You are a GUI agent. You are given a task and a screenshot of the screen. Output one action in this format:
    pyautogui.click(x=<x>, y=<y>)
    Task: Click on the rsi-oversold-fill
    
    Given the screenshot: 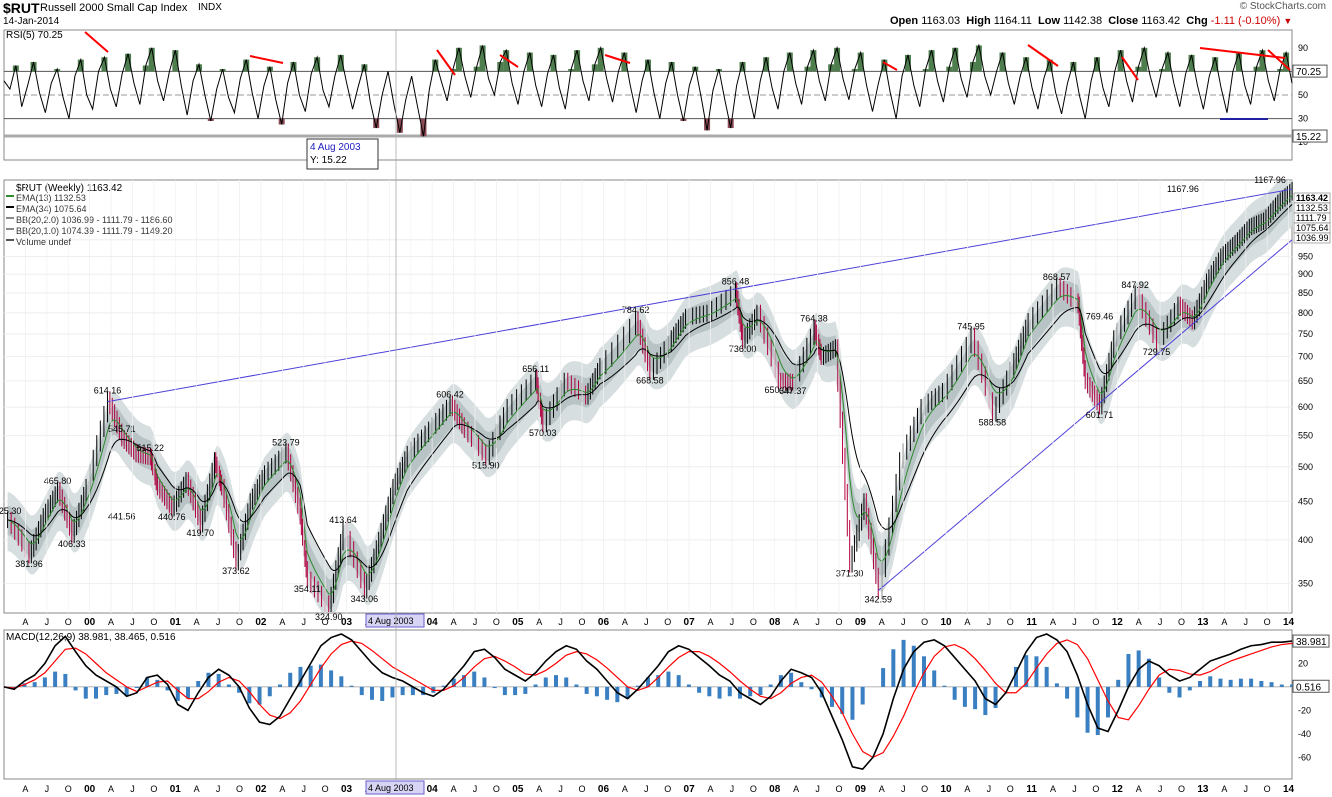 What is the action you would take?
    pyautogui.click(x=707, y=124)
    